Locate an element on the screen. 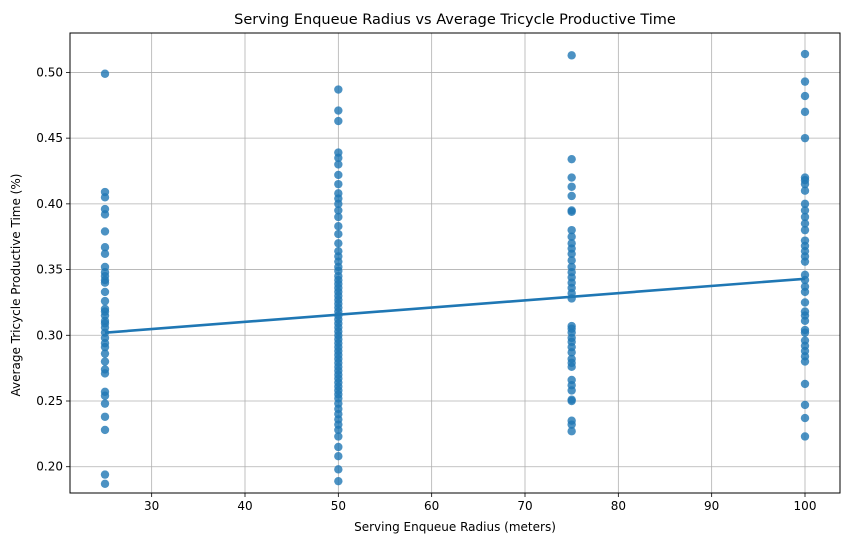 This screenshot has height=551, width=854. x-tick-label: 30 is located at coordinates (151, 506).